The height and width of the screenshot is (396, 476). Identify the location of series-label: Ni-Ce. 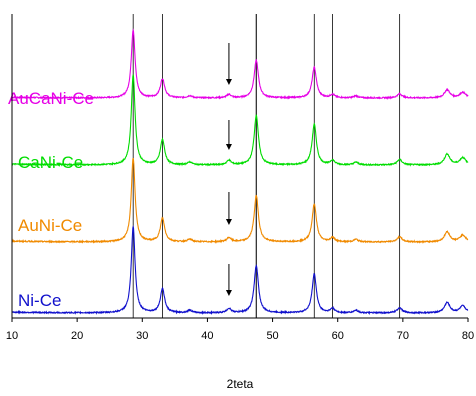
(39, 300).